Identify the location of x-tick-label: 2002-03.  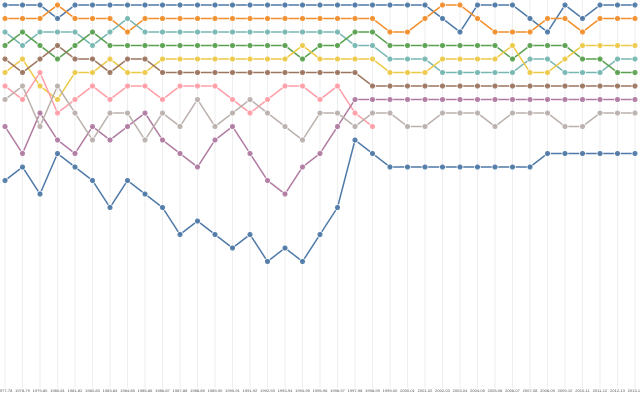
(442, 390).